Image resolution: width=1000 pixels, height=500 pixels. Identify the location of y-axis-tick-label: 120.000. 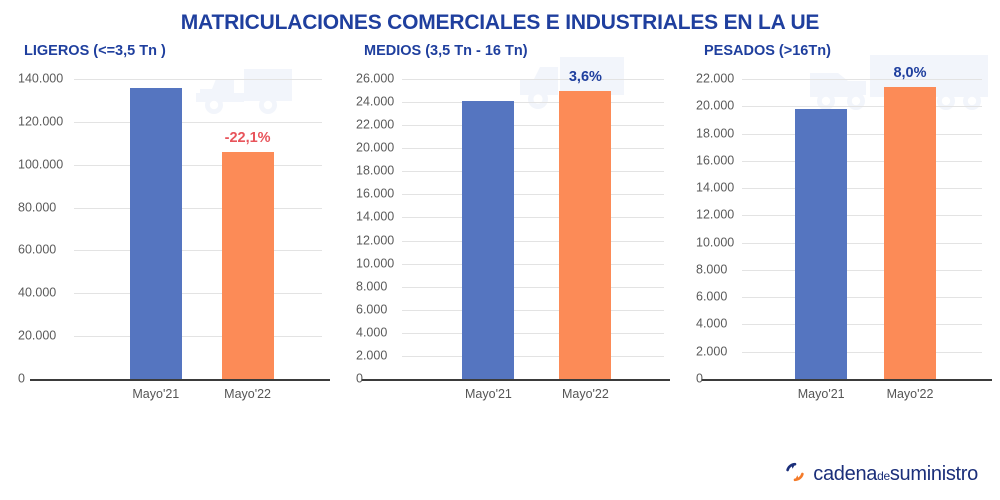
(41, 121).